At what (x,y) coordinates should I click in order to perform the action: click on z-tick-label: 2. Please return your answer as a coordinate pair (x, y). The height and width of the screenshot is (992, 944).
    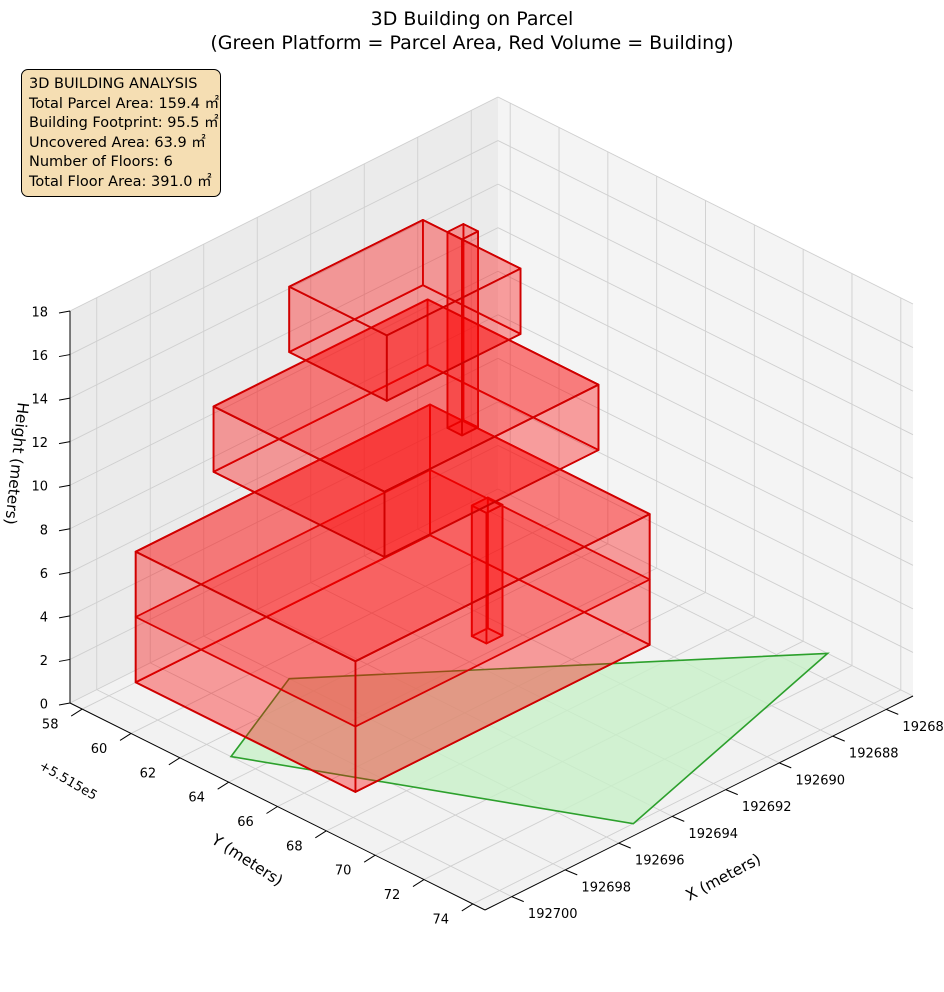
    Looking at the image, I should click on (44, 661).